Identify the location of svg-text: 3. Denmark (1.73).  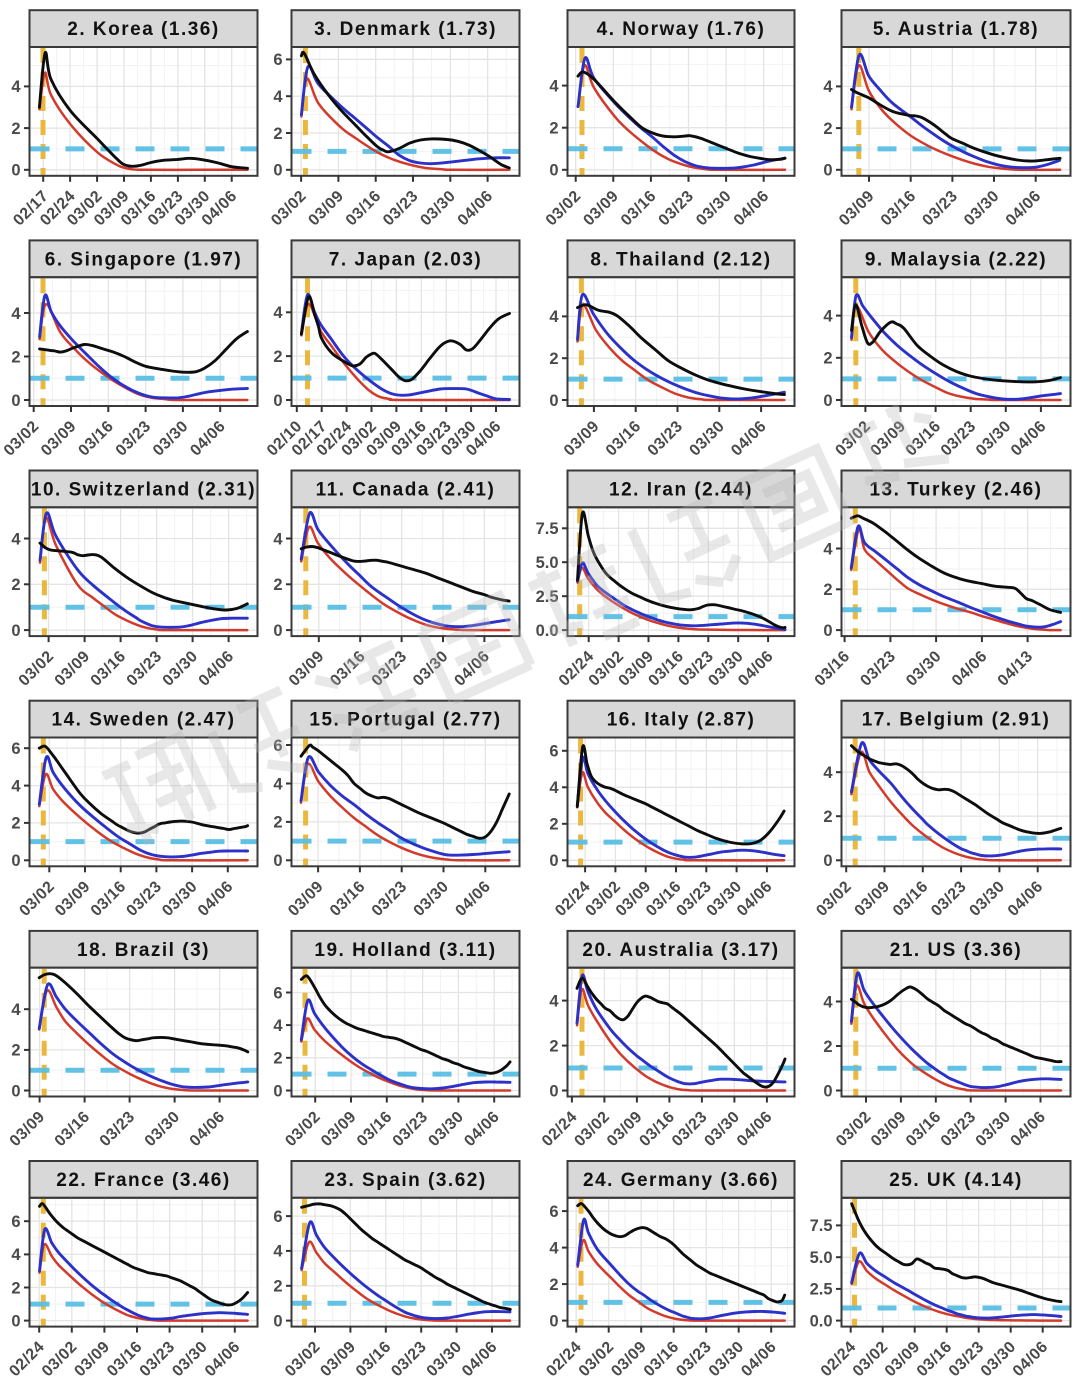
(405, 29).